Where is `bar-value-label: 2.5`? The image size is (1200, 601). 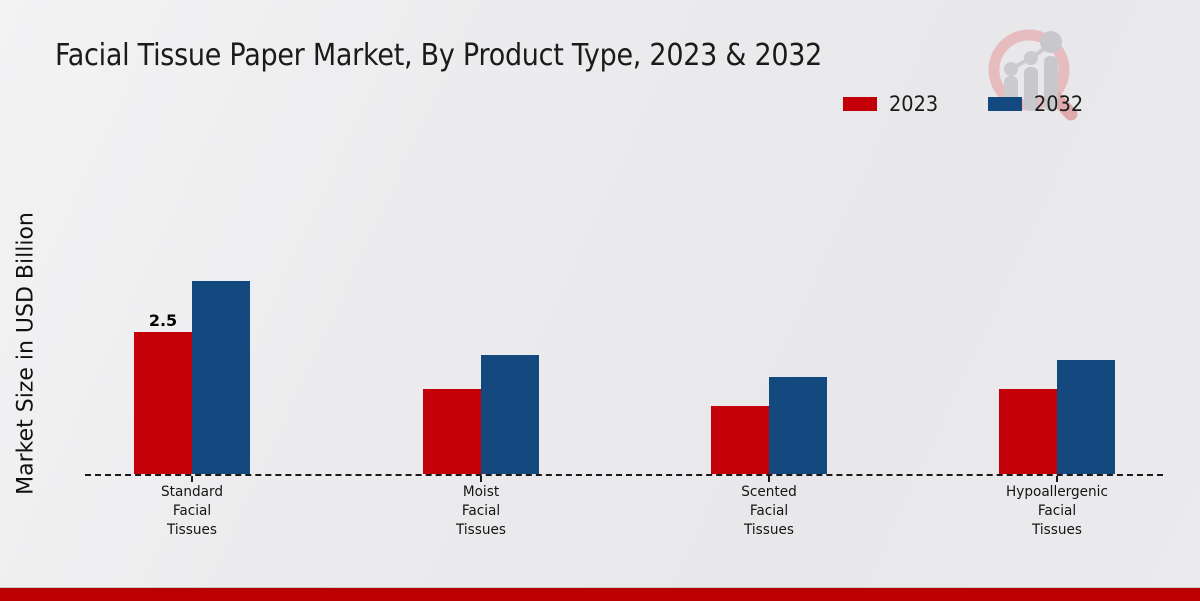
bar-value-label: 2.5 is located at coordinates (163, 320).